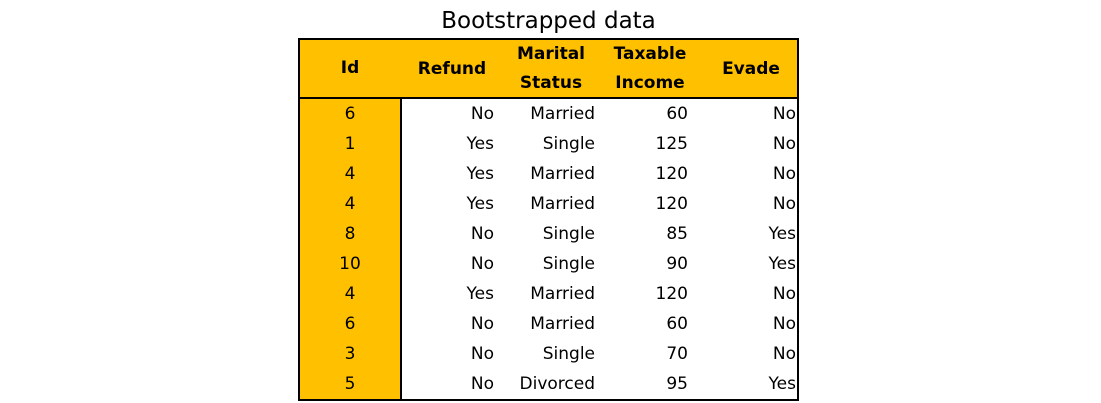  I want to click on cell-taxable-income: 90, so click(677, 264).